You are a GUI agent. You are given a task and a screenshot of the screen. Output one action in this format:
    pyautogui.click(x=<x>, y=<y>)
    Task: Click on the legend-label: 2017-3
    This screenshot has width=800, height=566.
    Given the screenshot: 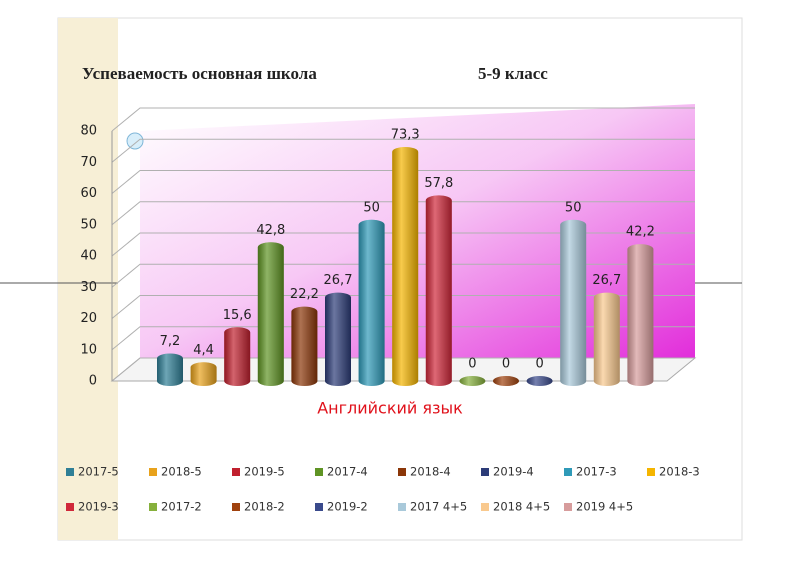 What is the action you would take?
    pyautogui.click(x=596, y=472)
    